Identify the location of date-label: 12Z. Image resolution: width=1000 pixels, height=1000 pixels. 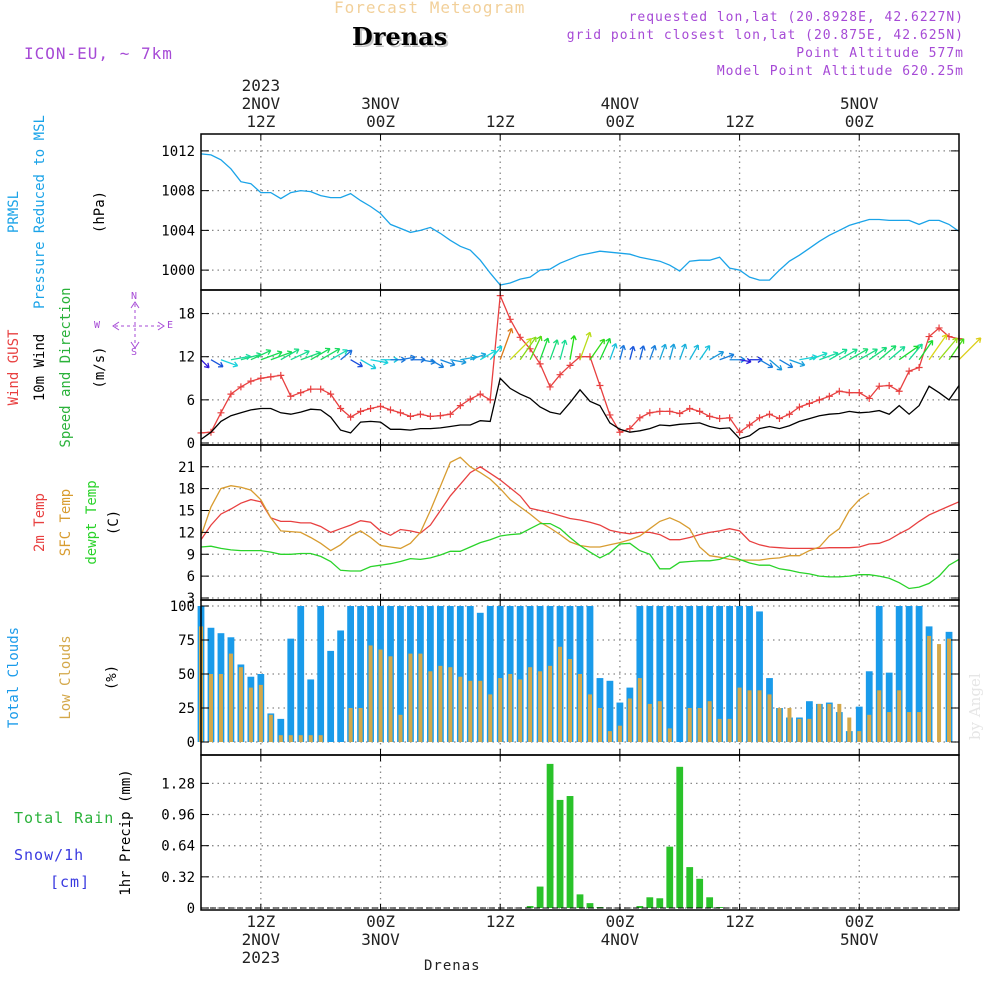
(500, 122).